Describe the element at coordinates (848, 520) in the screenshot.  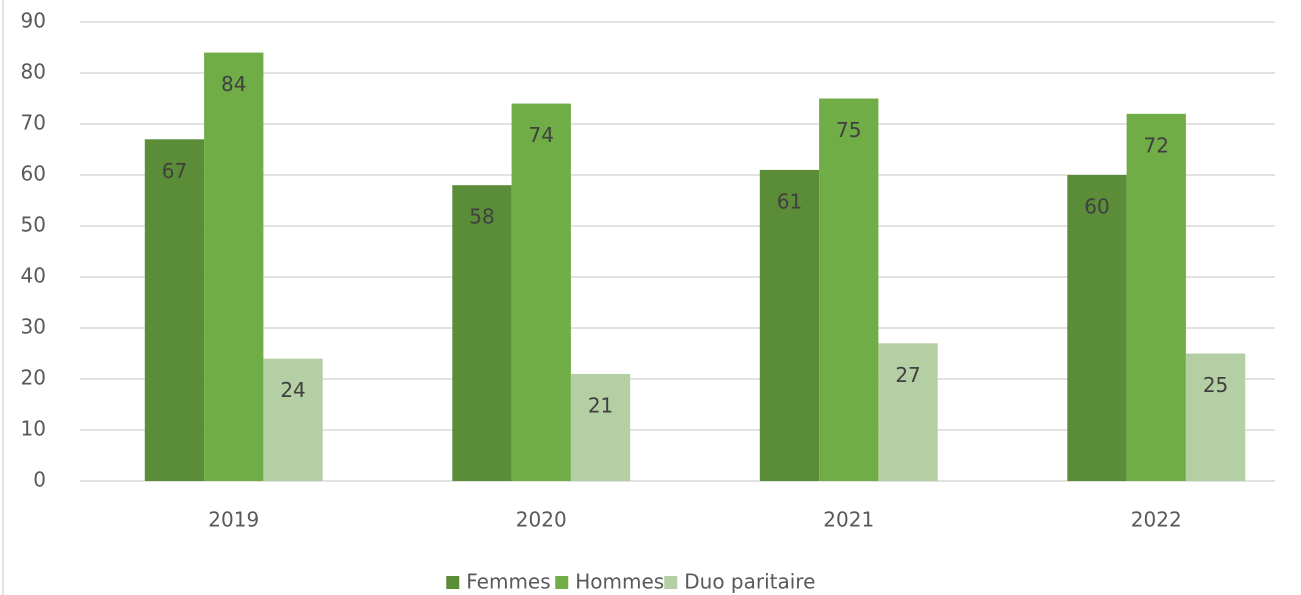
I see `x-tick-label: 2021` at that location.